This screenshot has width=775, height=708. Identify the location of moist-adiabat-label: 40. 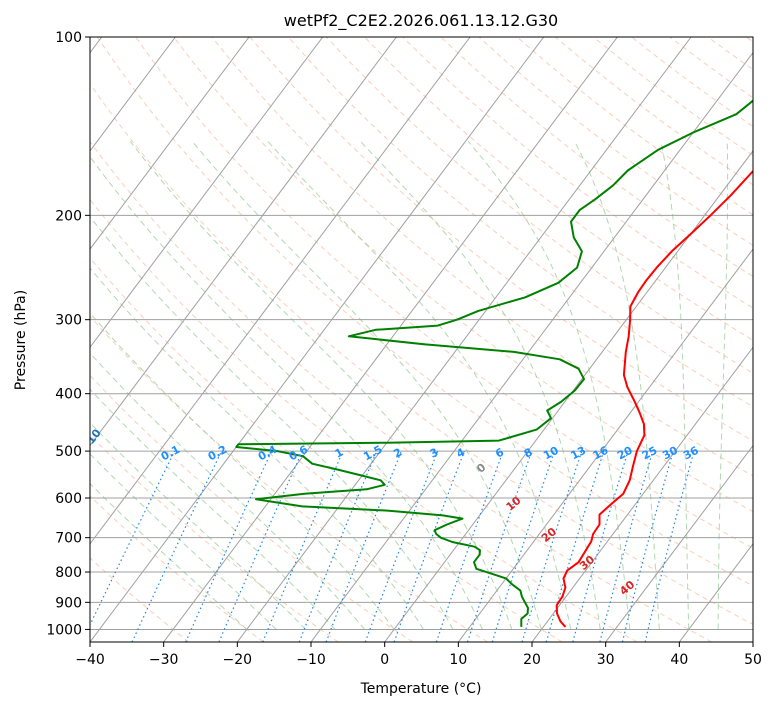
(627, 588).